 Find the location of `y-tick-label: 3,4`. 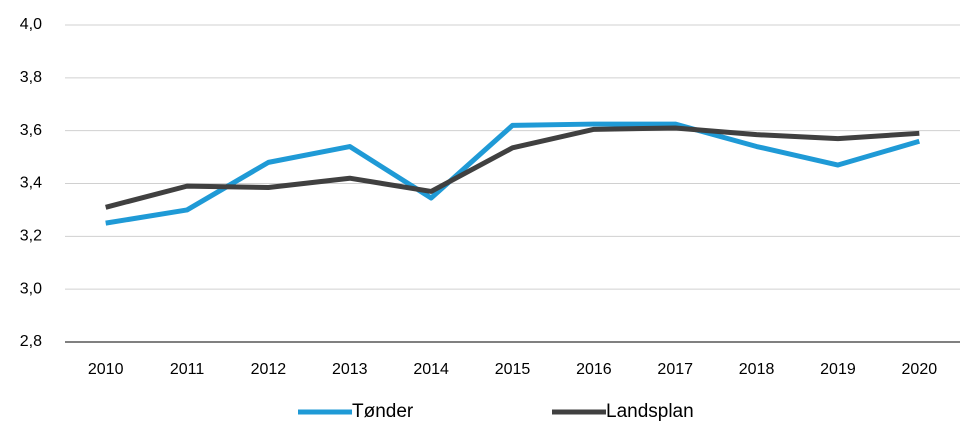

y-tick-label: 3,4 is located at coordinates (31, 183).